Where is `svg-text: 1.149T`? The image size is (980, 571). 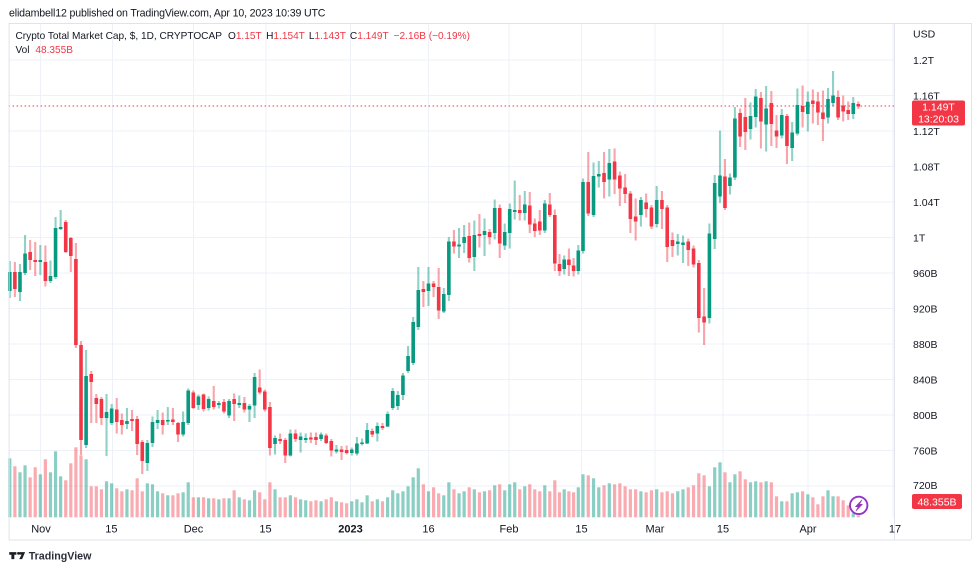 svg-text: 1.149T is located at coordinates (938, 108).